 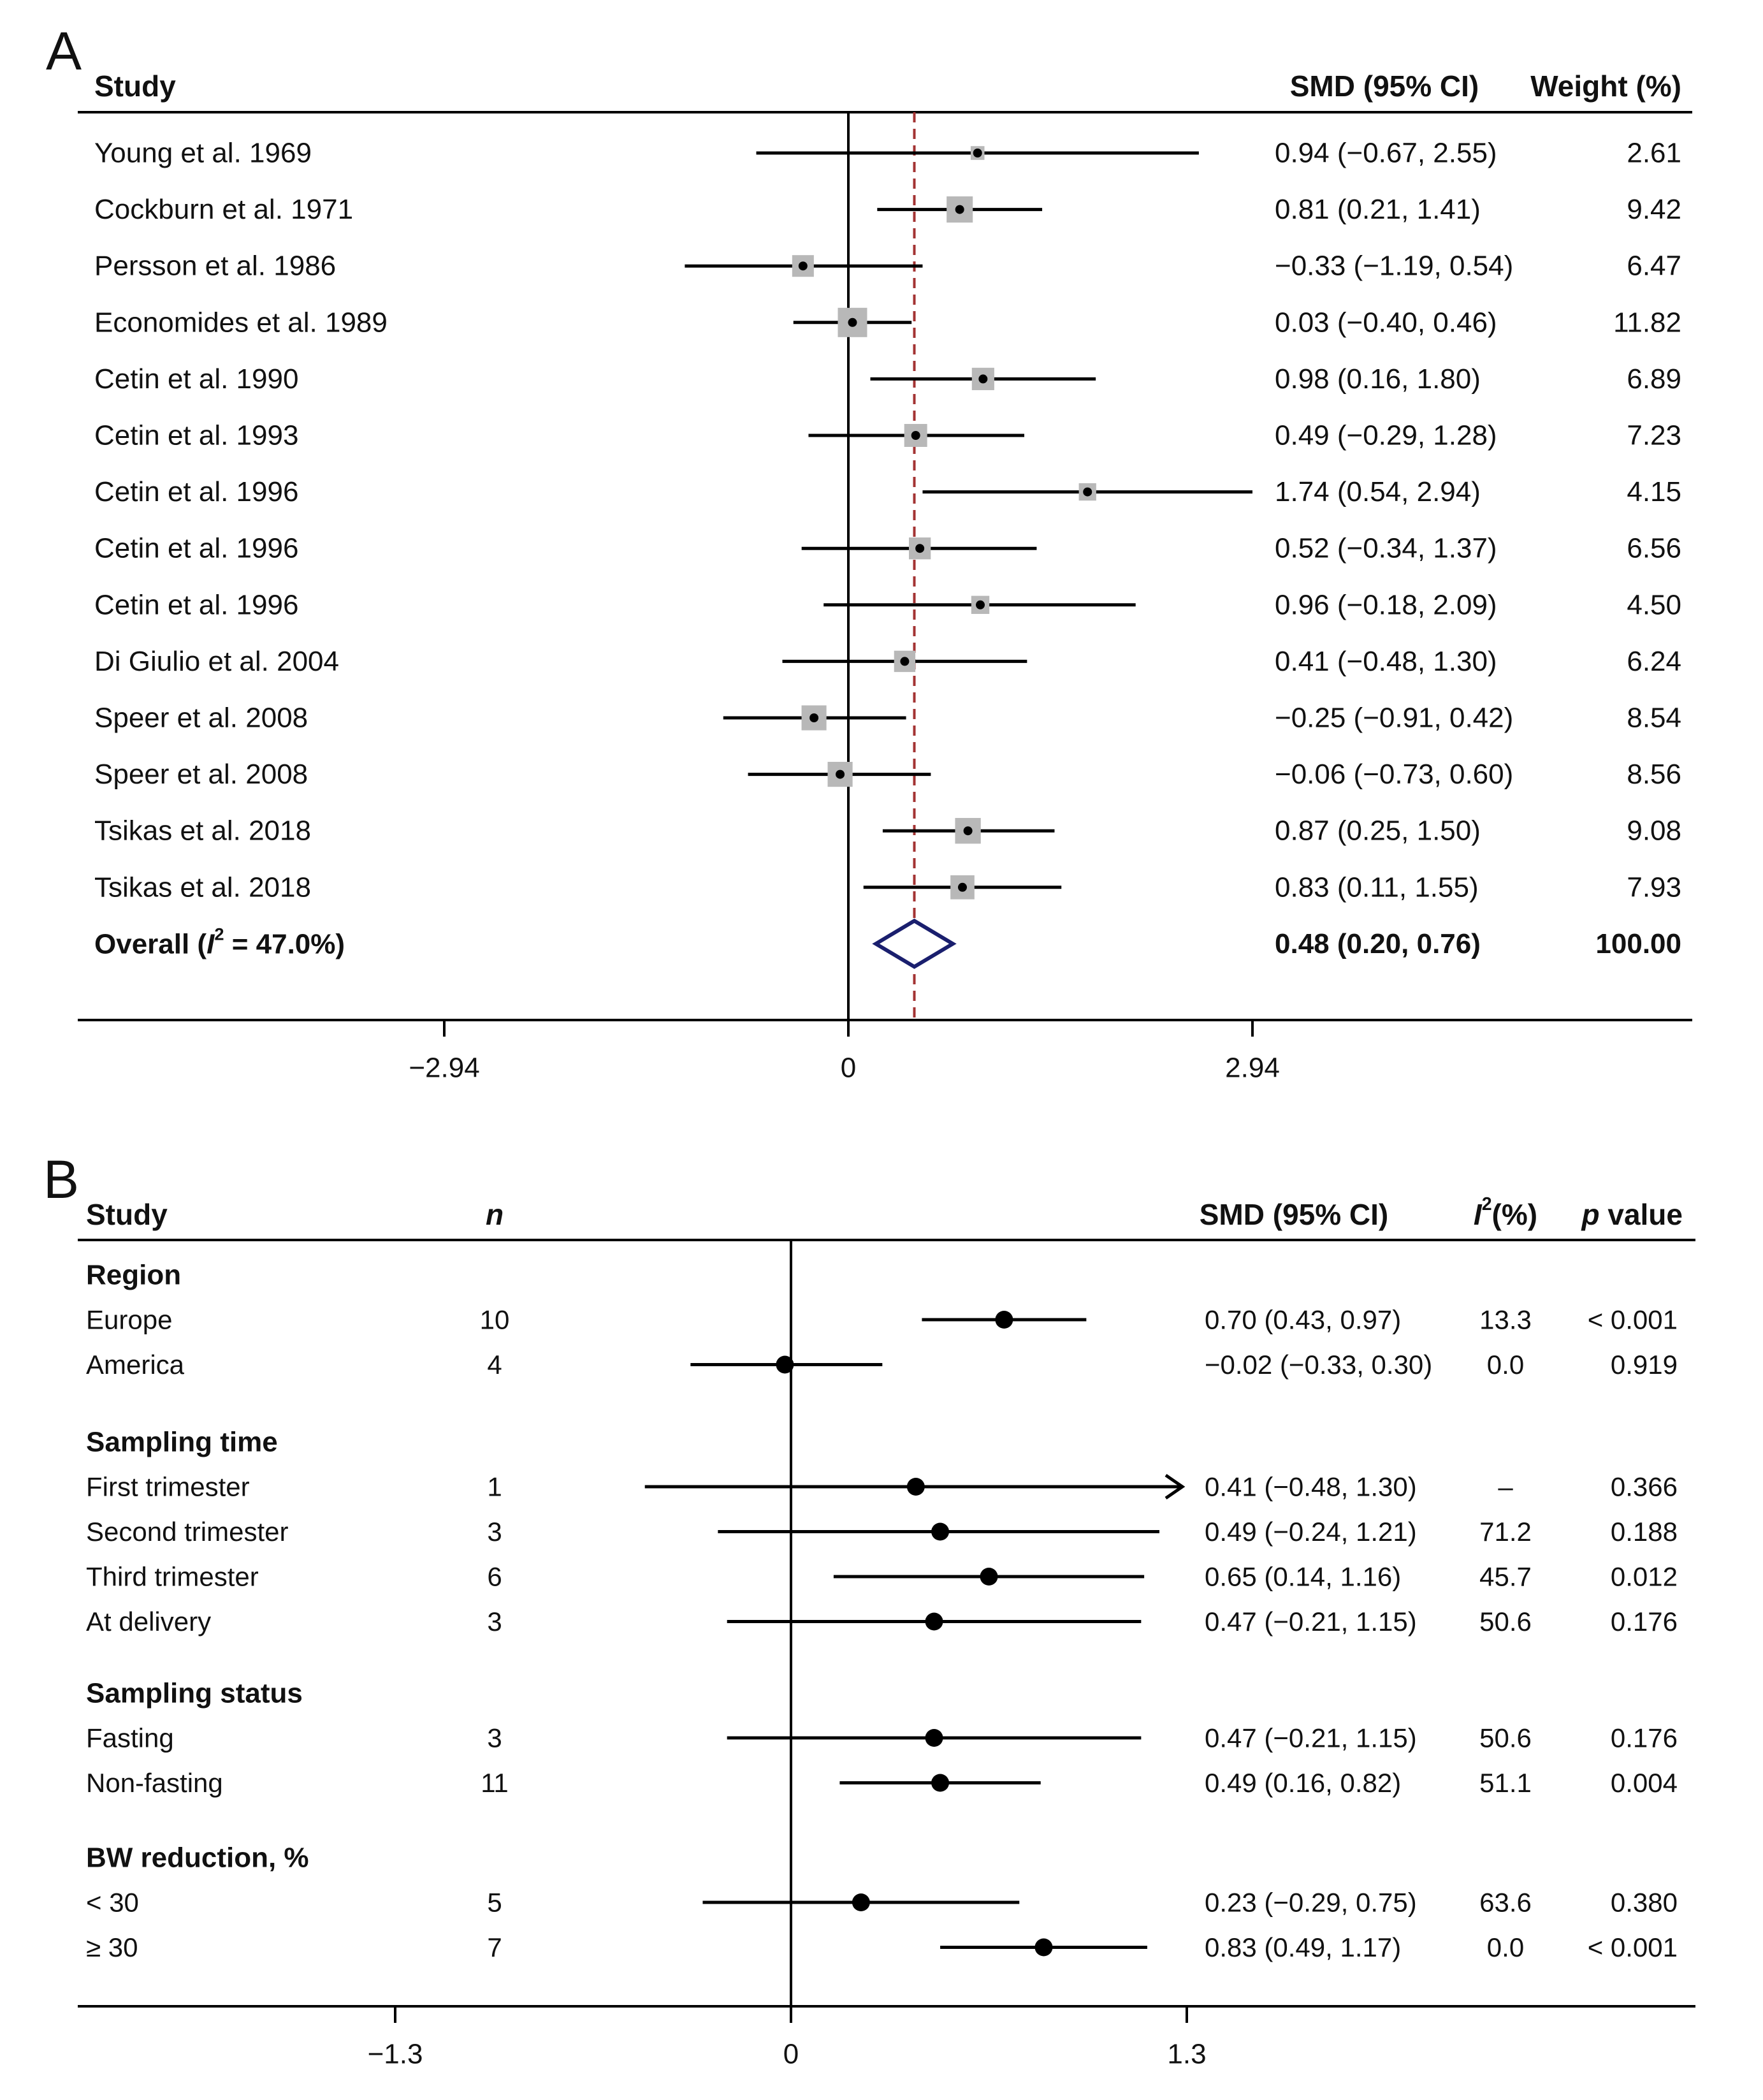 I want to click on column-header-p-value: p value, so click(x=1631, y=1214).